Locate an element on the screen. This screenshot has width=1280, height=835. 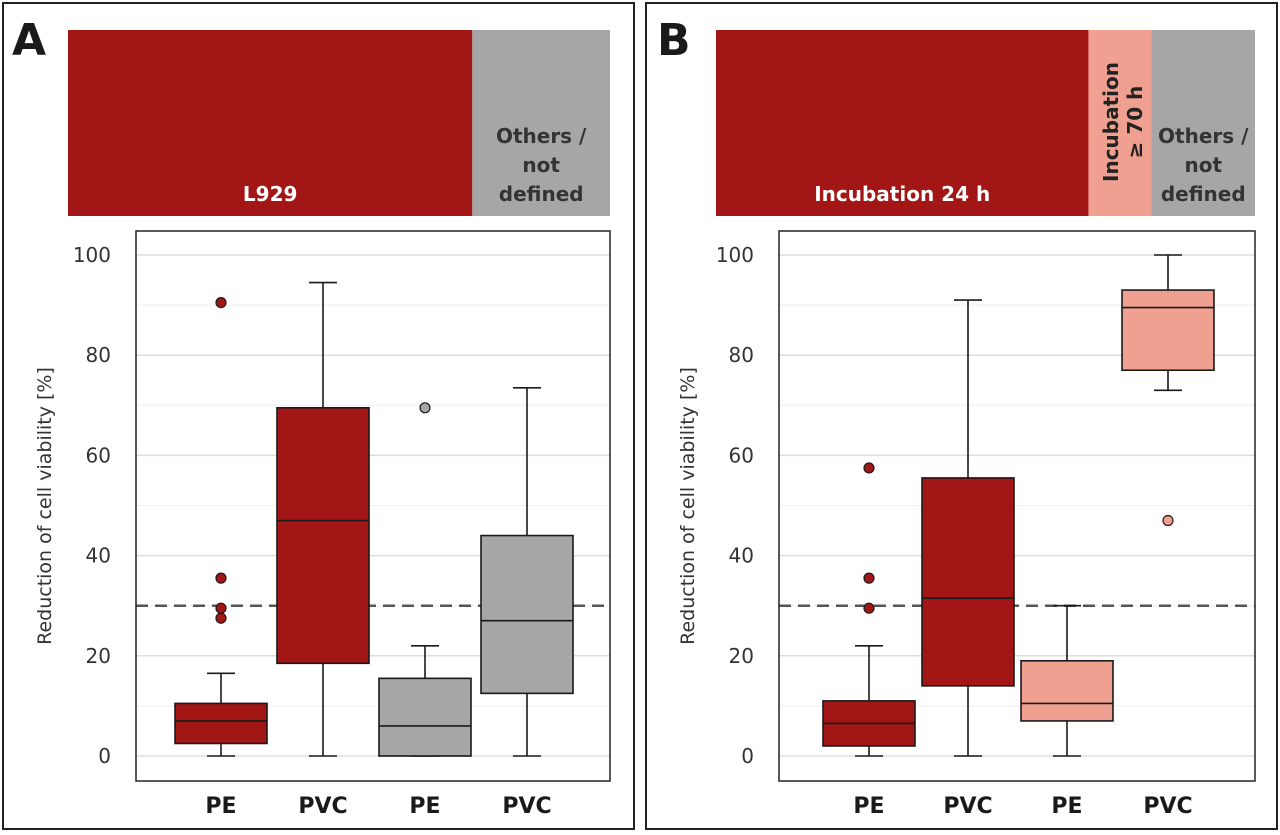
header-segment-label: L929 is located at coordinates (270, 194).